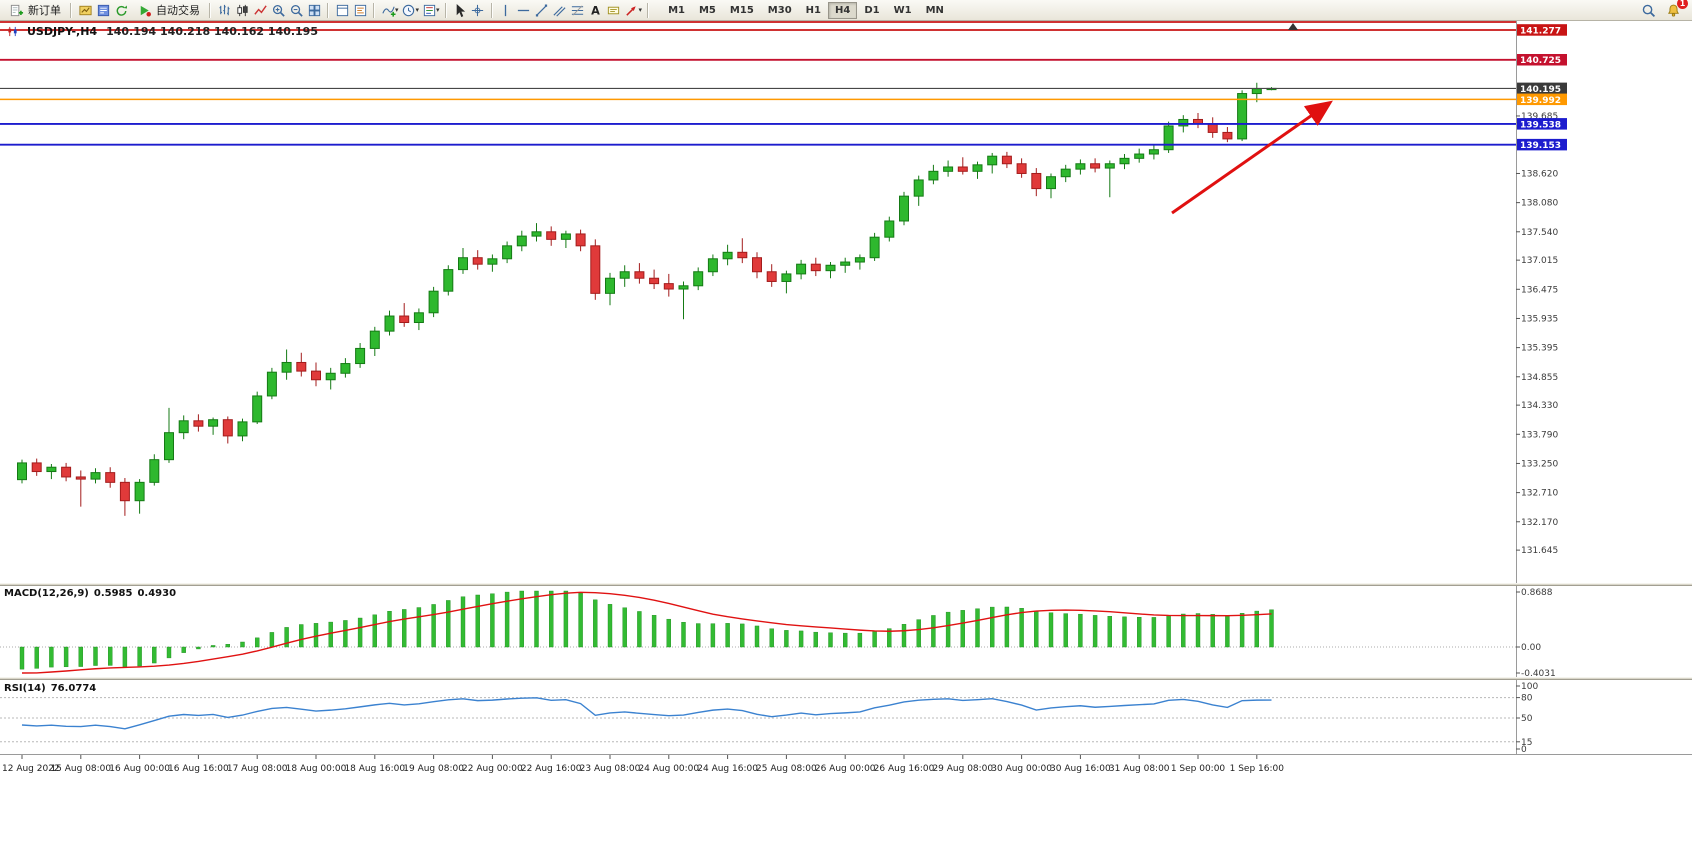 This screenshot has height=845, width=1692. Describe the element at coordinates (46, 593) in the screenshot. I see `macd-name: MACD(12,26,9)` at that location.